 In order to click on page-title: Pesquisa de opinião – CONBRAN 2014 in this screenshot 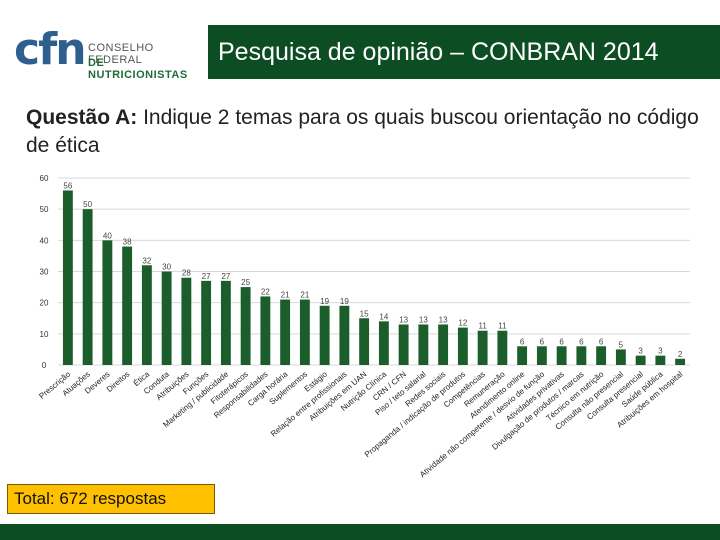, I will do `click(464, 52)`.